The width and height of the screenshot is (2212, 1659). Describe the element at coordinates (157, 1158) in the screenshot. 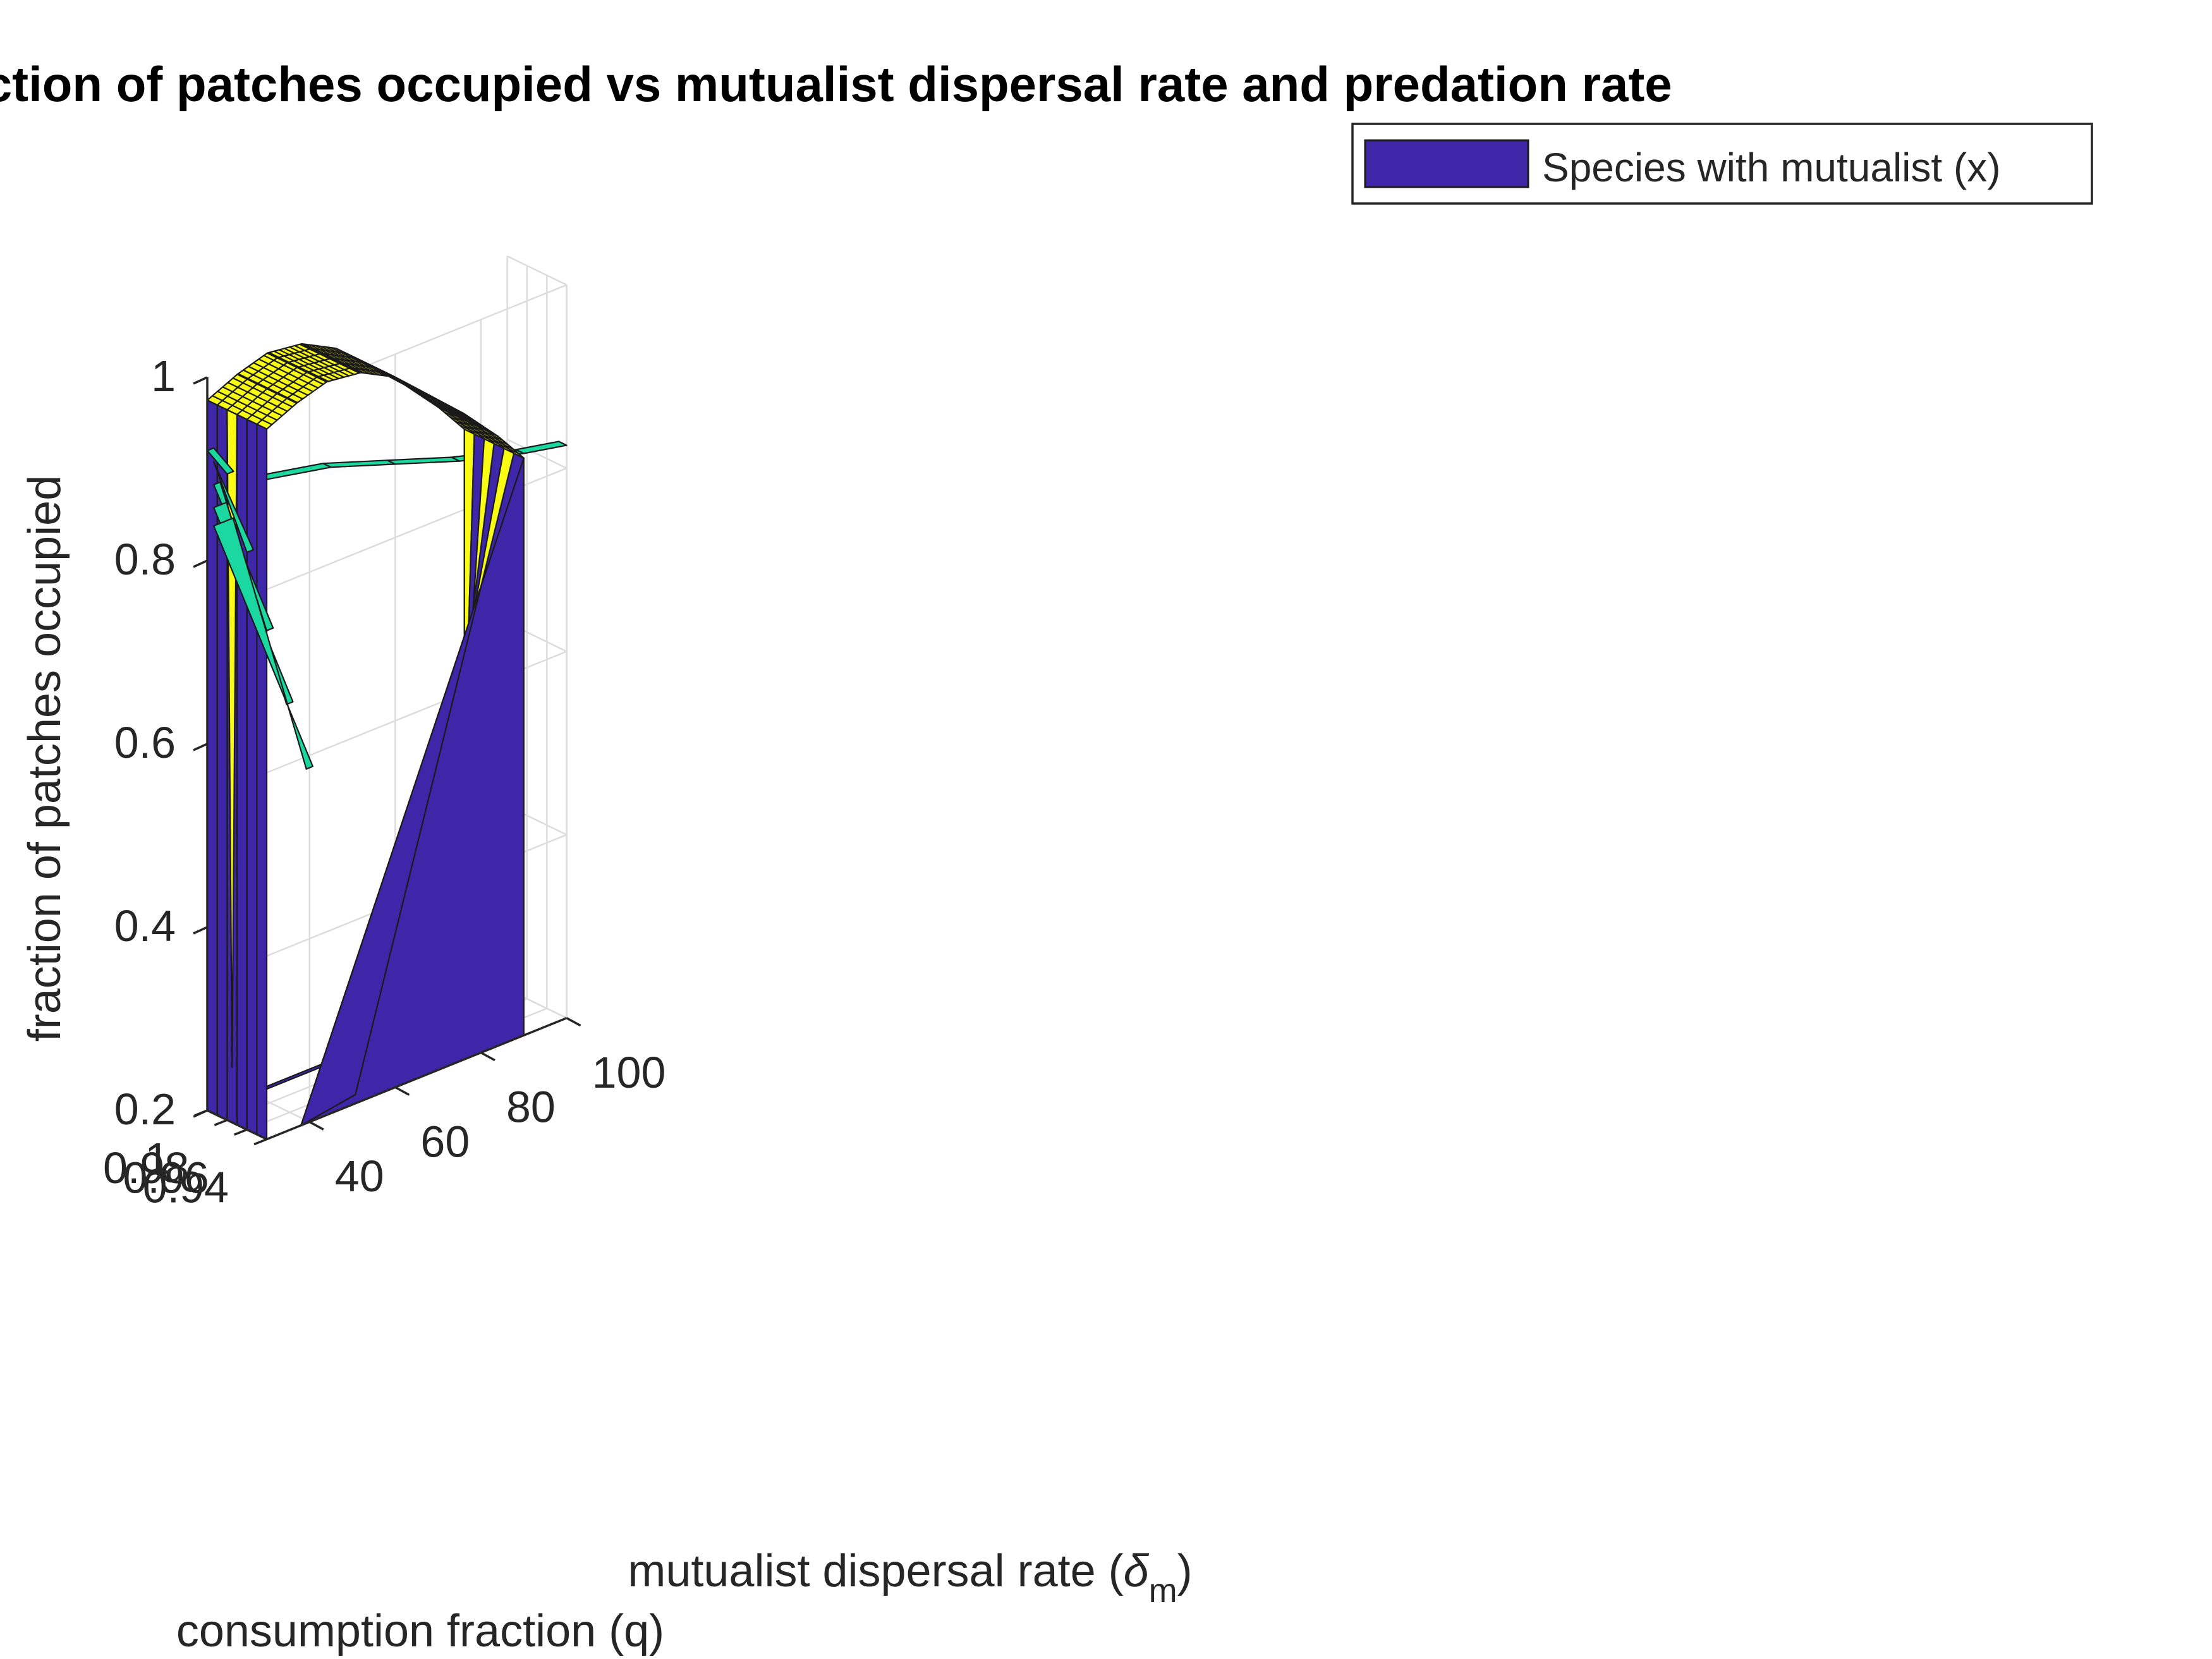

I see `x-tick-label: 1` at that location.